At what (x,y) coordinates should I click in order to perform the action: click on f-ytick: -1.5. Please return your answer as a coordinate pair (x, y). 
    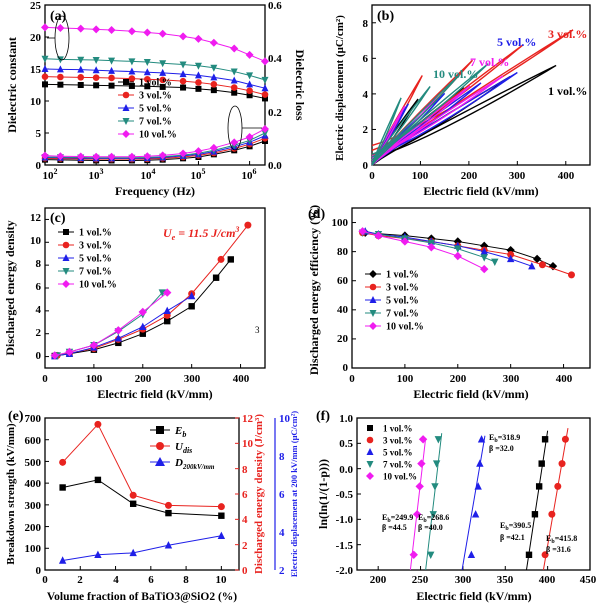
    Looking at the image, I should click on (345, 546).